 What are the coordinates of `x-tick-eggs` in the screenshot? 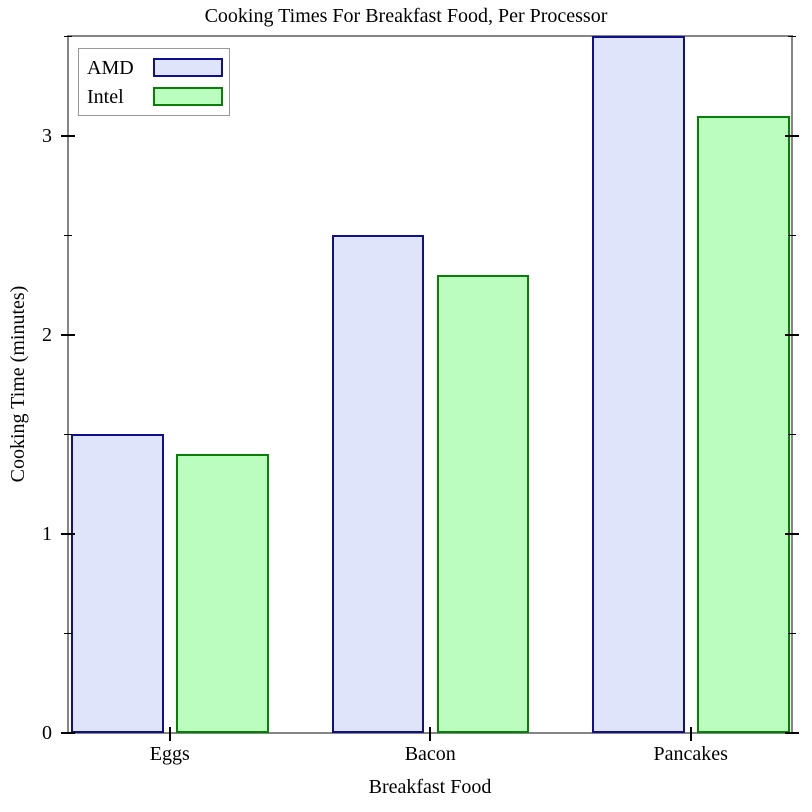 It's located at (169, 734).